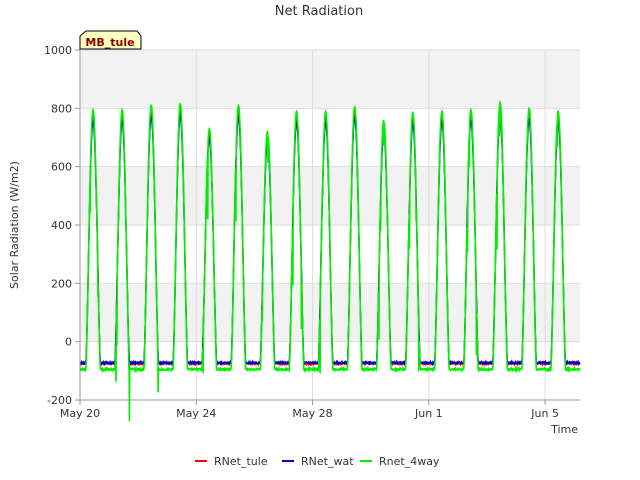  I want to click on legend-item-RNet_tule: RNet_tule, so click(231, 461).